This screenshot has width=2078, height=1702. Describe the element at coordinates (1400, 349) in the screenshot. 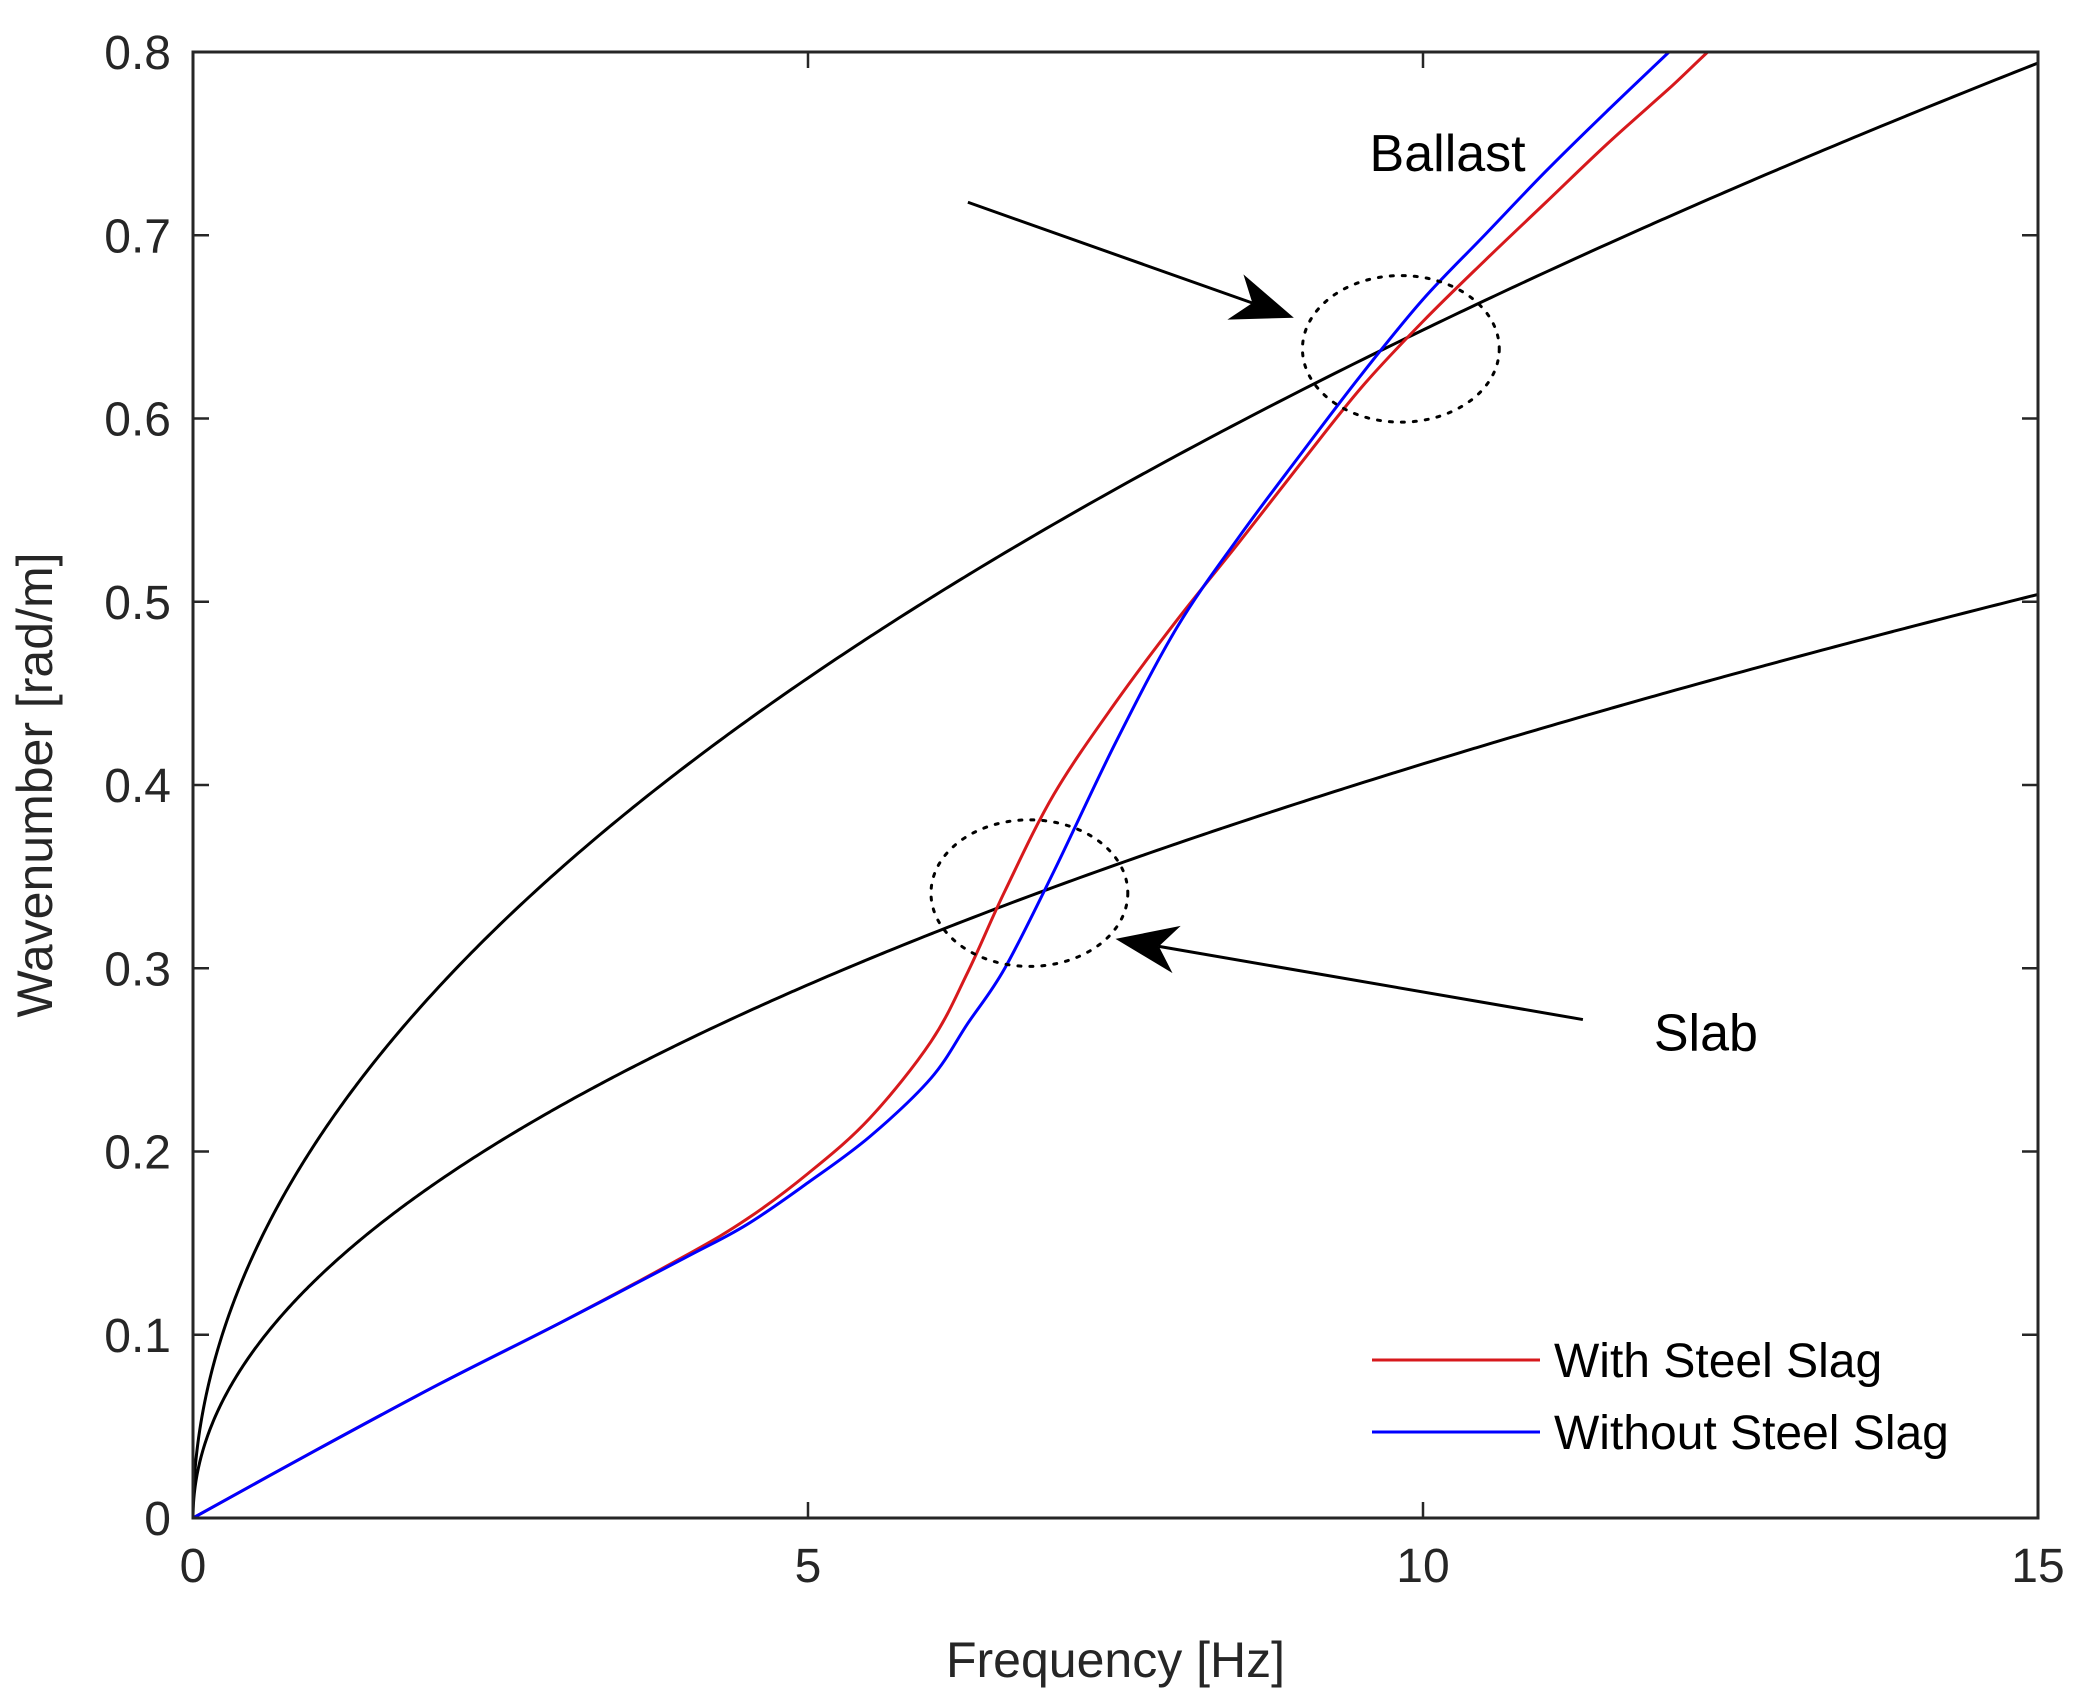

I see `ballast-ellipse` at that location.